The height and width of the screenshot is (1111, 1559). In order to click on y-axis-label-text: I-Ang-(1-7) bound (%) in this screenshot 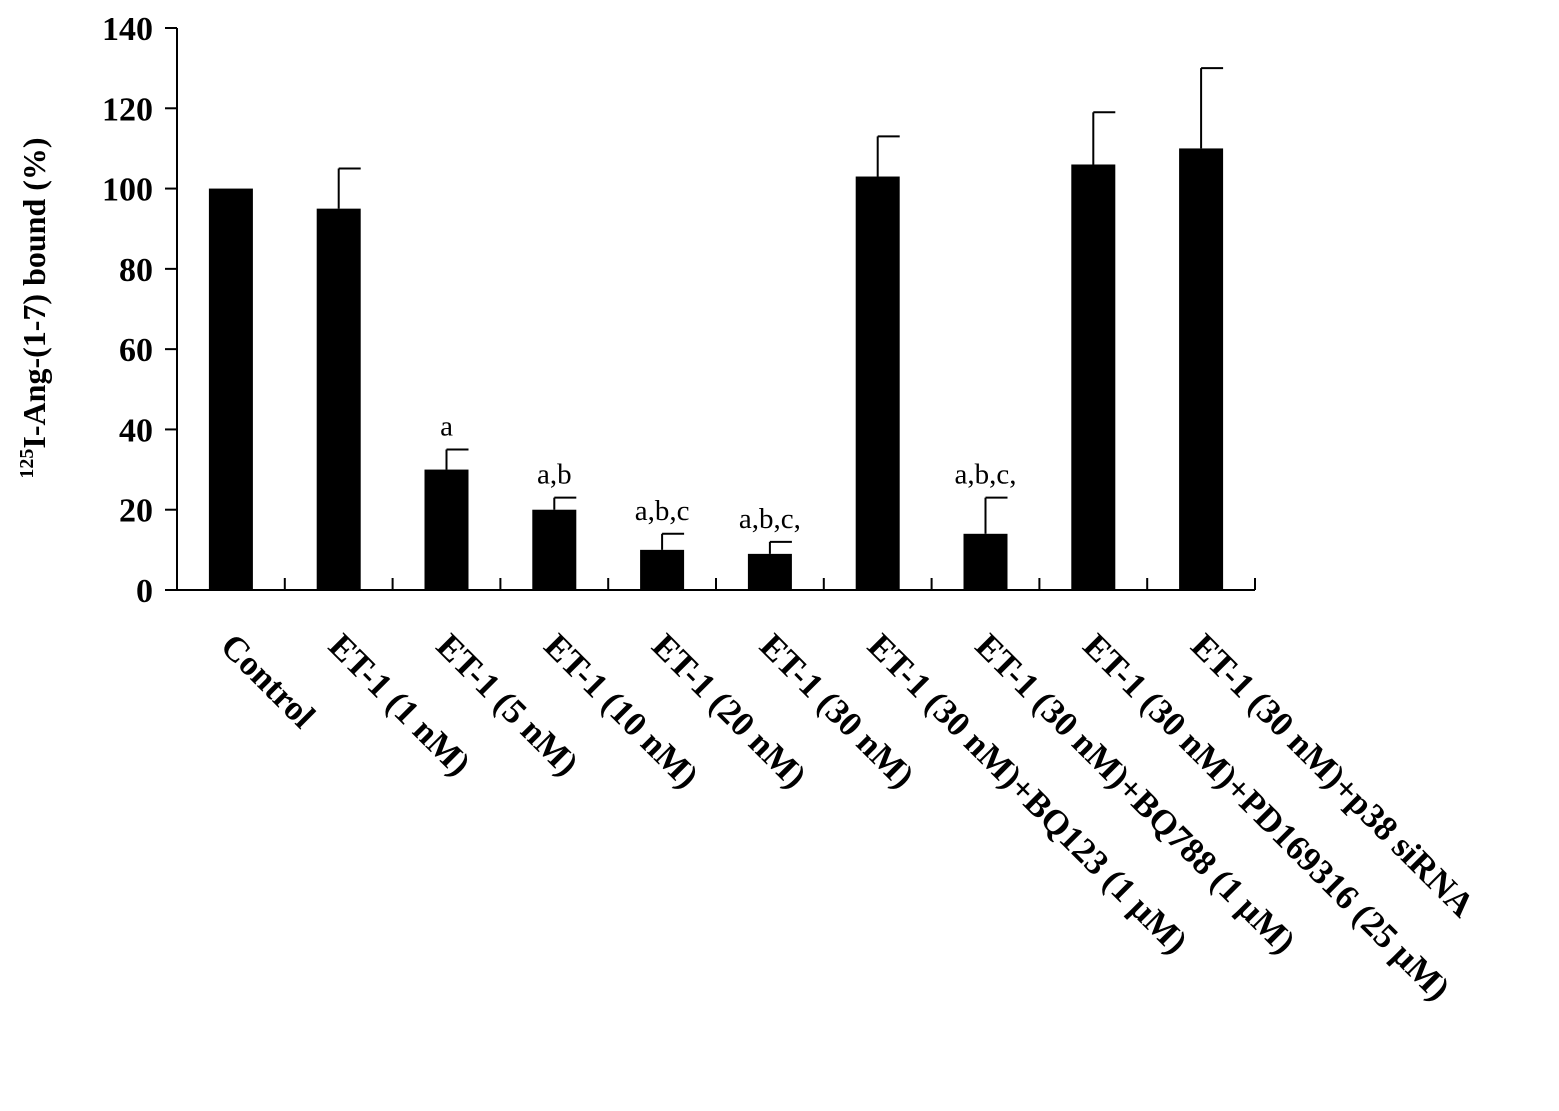, I will do `click(34, 292)`.